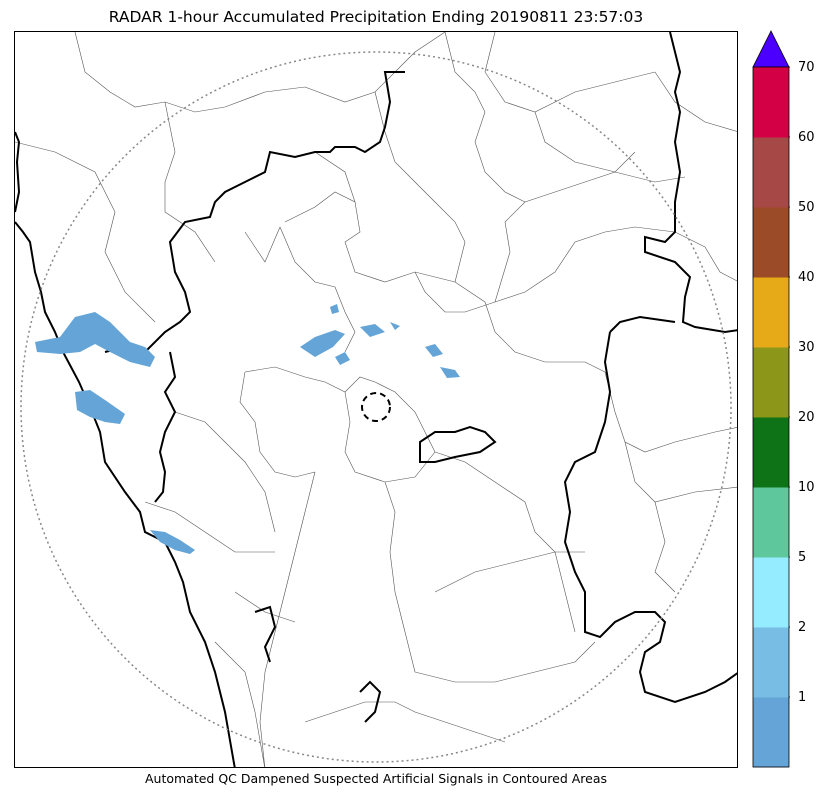 The height and width of the screenshot is (797, 825). I want to click on colorbar-tick-label: 10, so click(806, 487).